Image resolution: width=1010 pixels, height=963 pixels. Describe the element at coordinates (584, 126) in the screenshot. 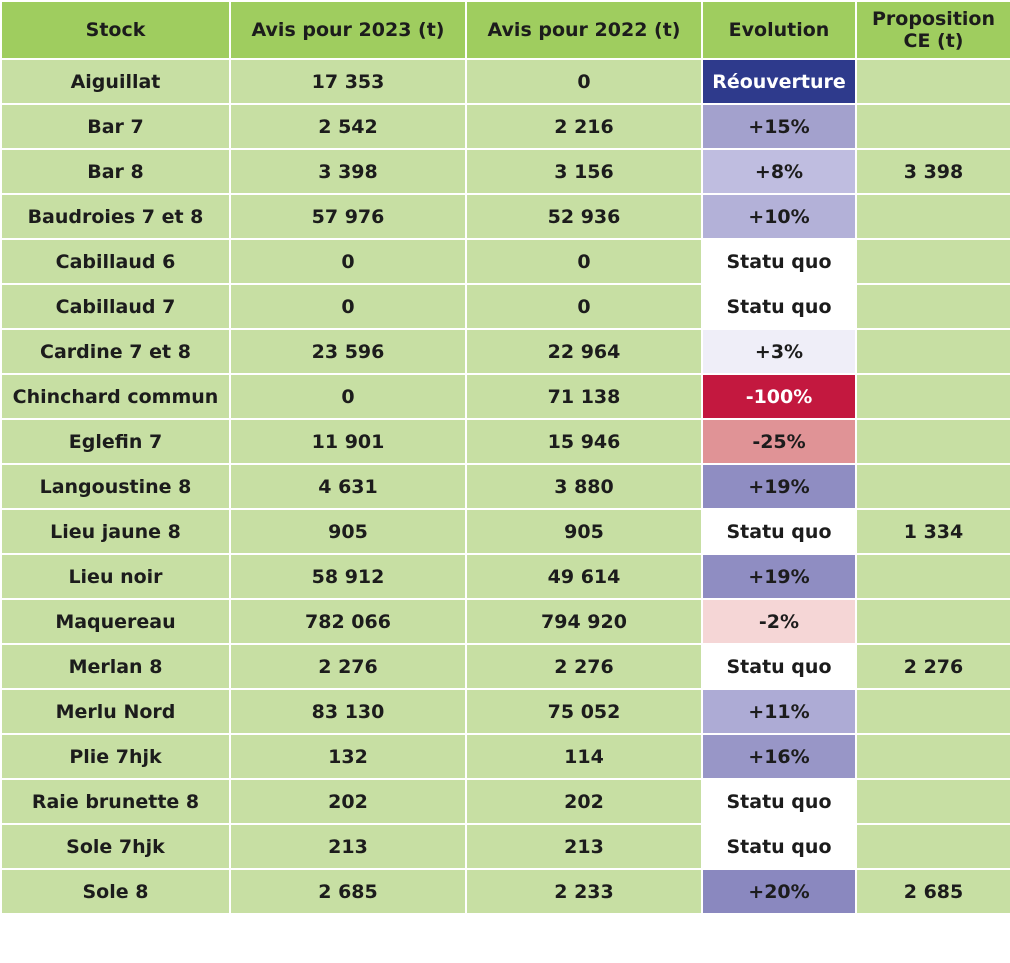

I see `cell-avis-2022: 2 216` at that location.